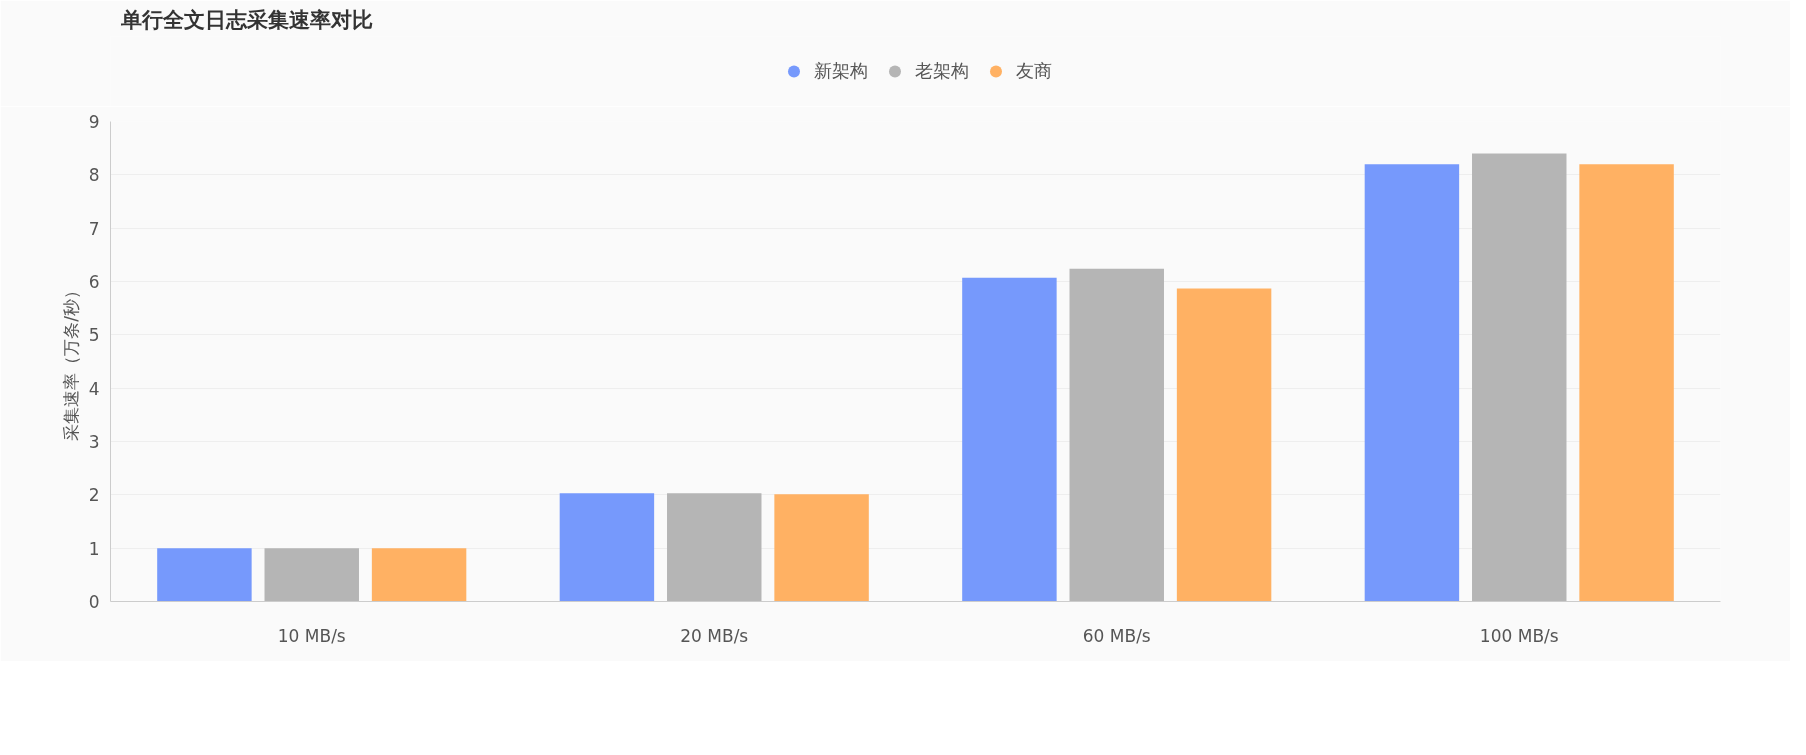 This screenshot has width=1806, height=755. Describe the element at coordinates (94, 122) in the screenshot. I see `y-tick-label: 9` at that location.